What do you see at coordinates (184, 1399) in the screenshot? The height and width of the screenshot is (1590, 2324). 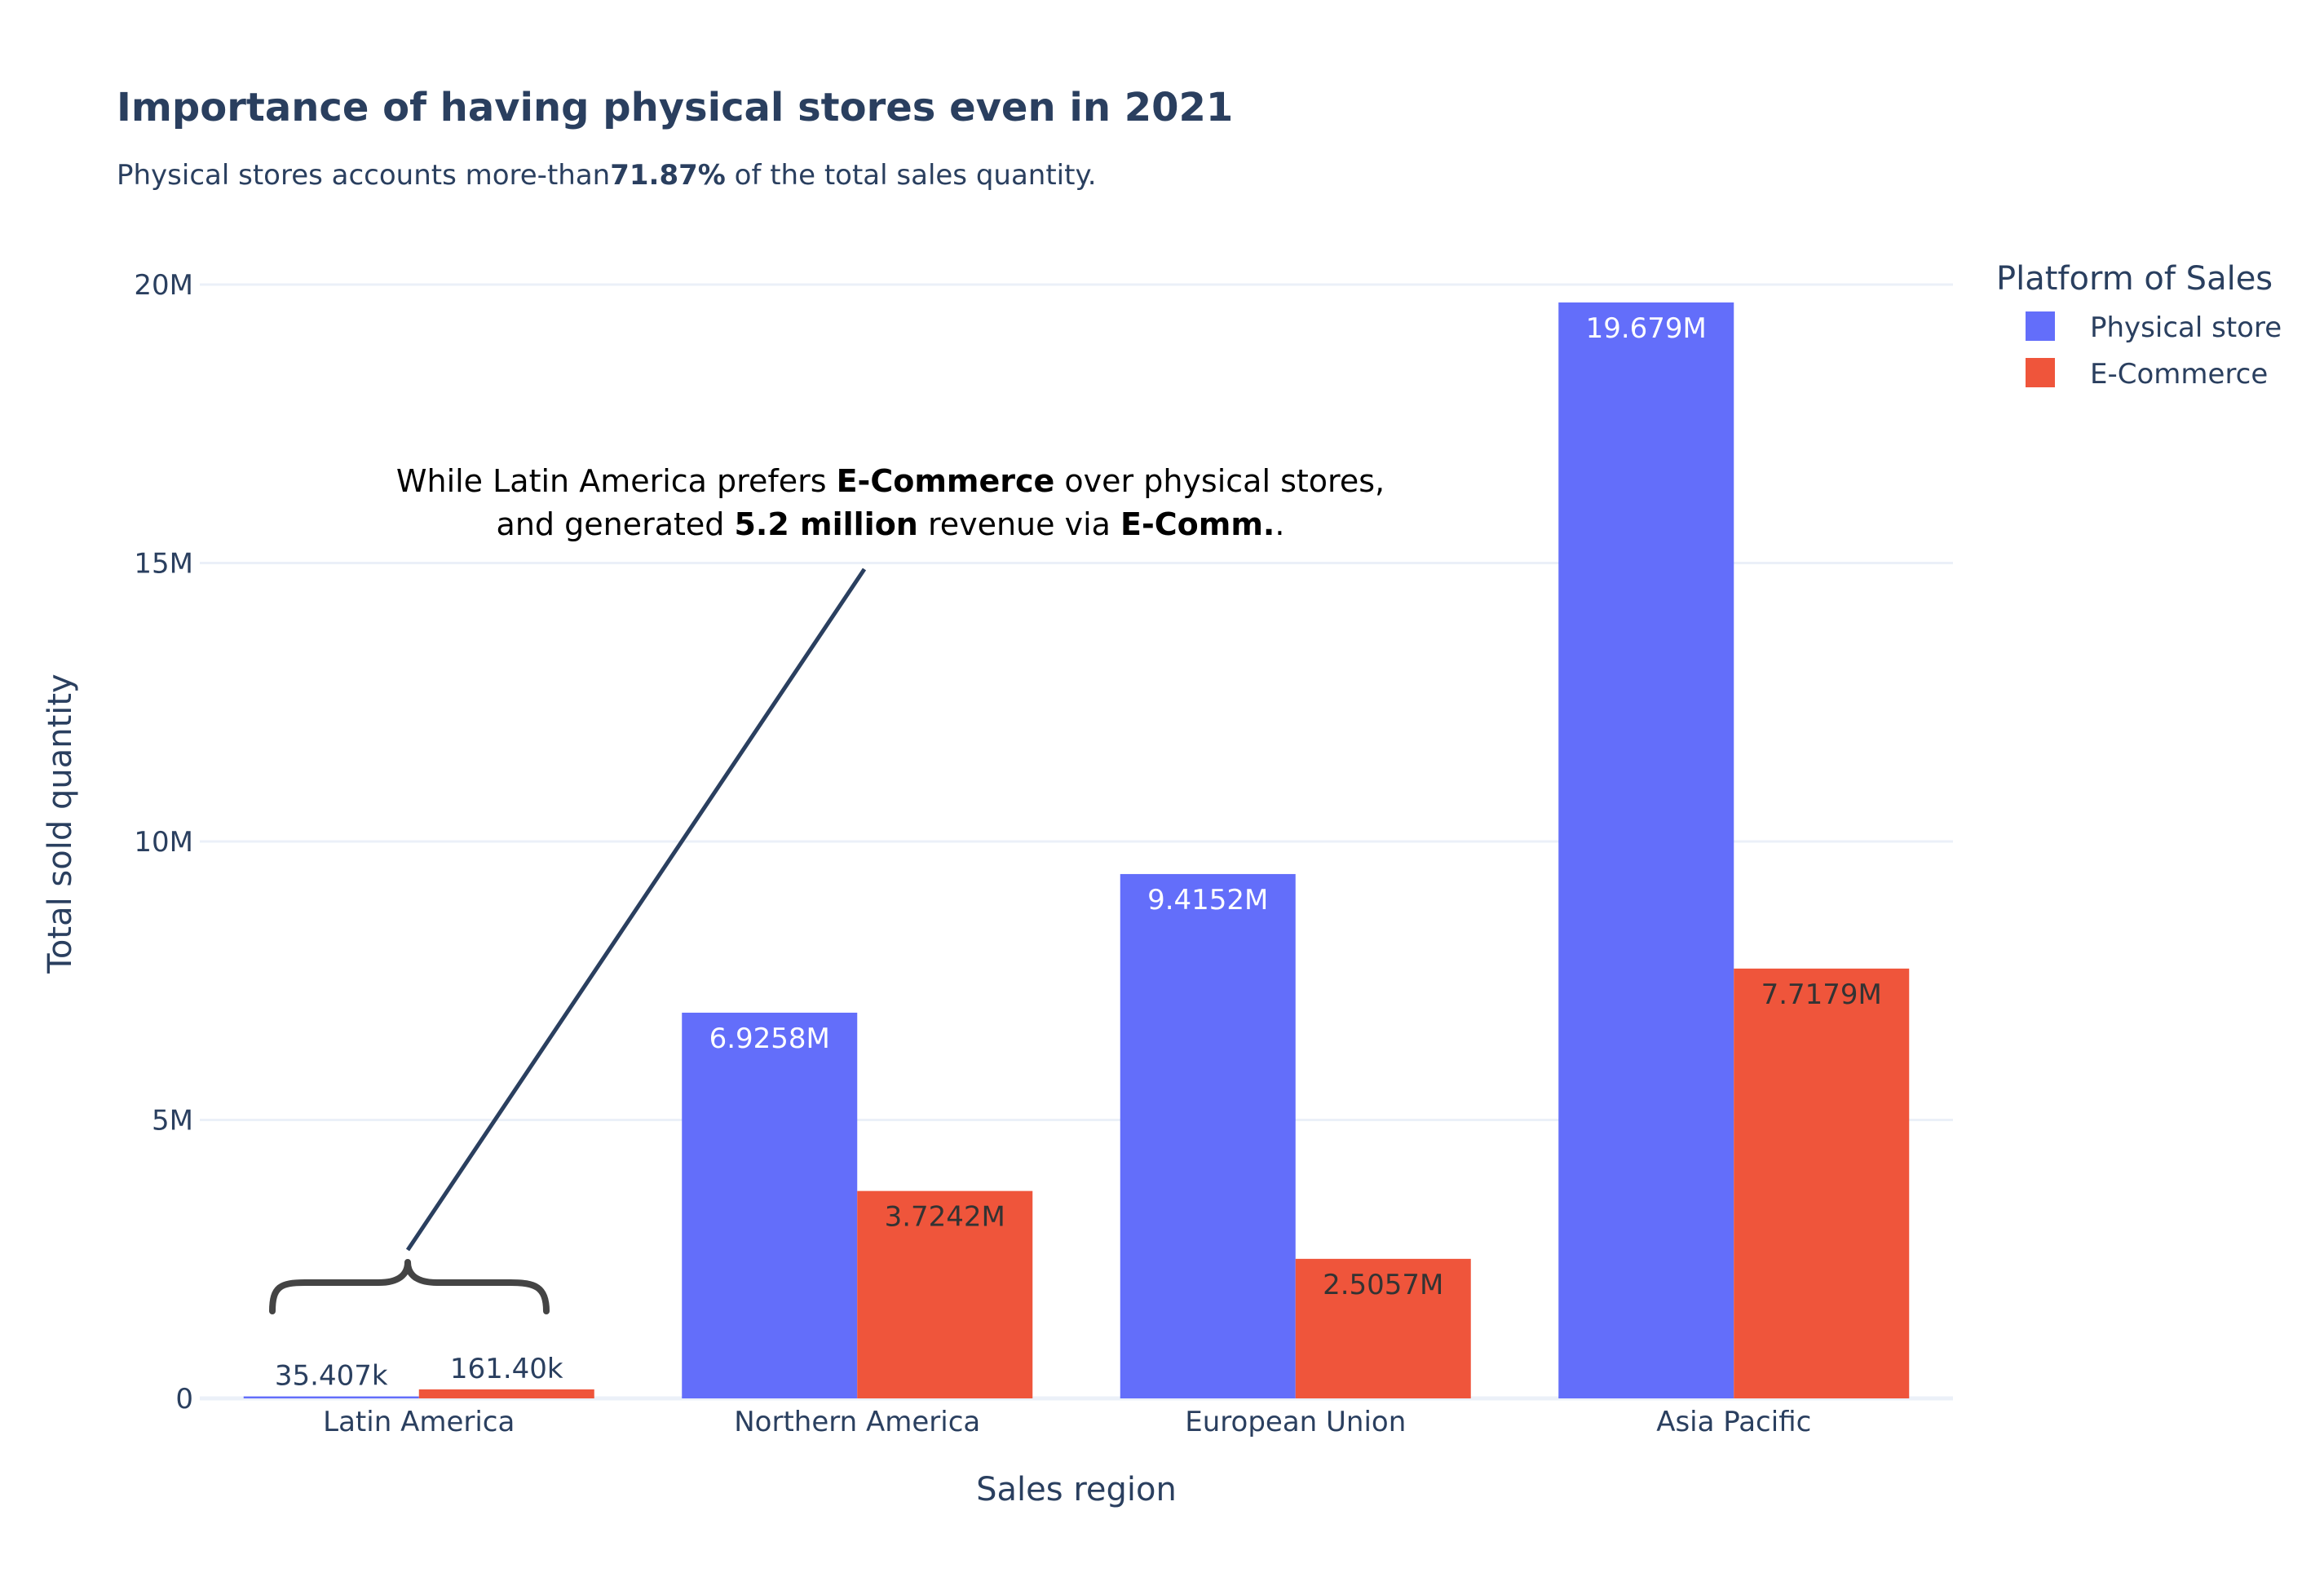 I see `y-tick-label: 0` at bounding box center [184, 1399].